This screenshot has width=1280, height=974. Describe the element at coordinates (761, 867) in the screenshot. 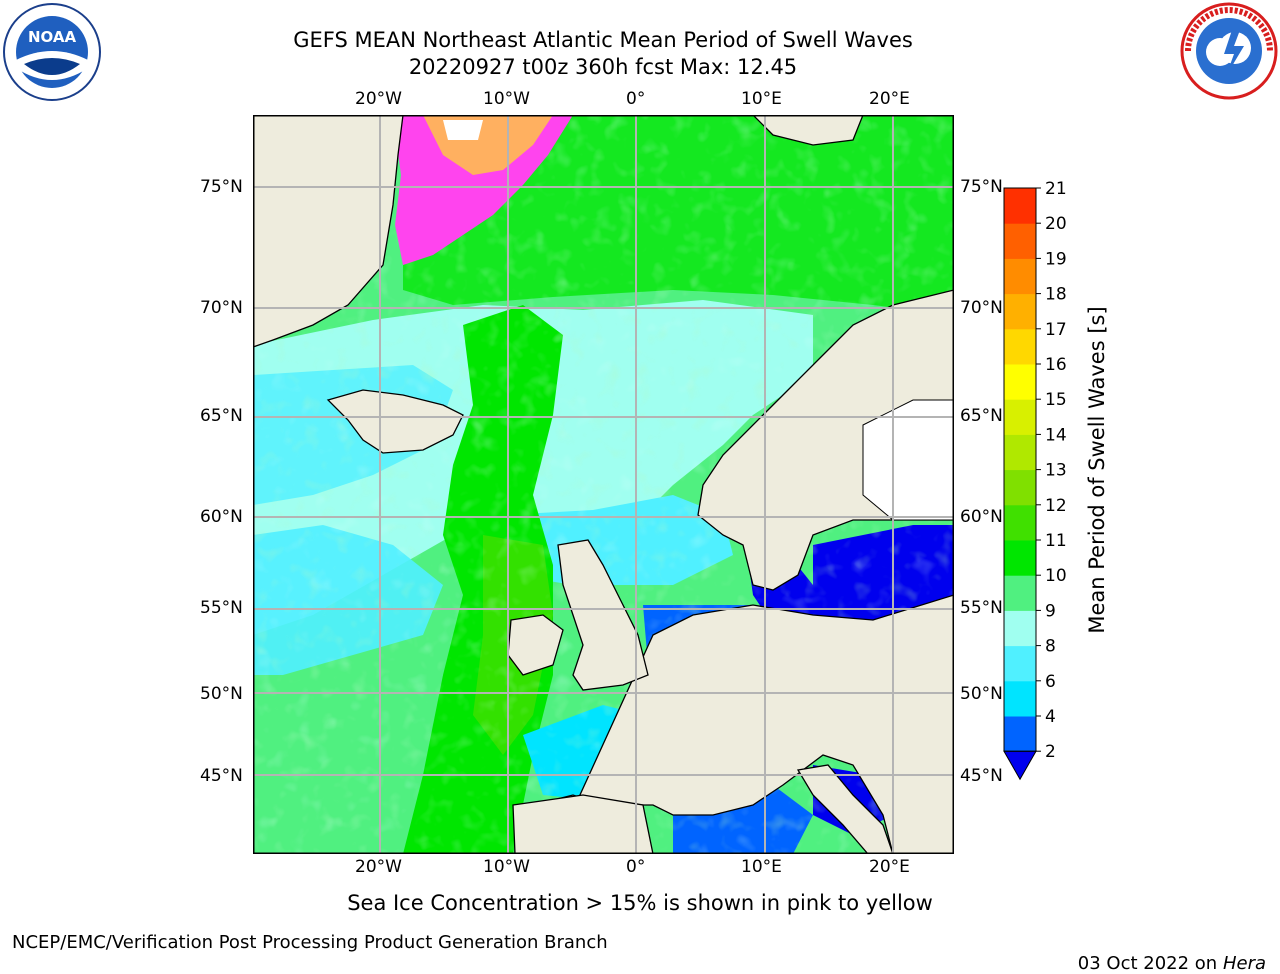

I see `lon-label-bottom: 10°E` at that location.